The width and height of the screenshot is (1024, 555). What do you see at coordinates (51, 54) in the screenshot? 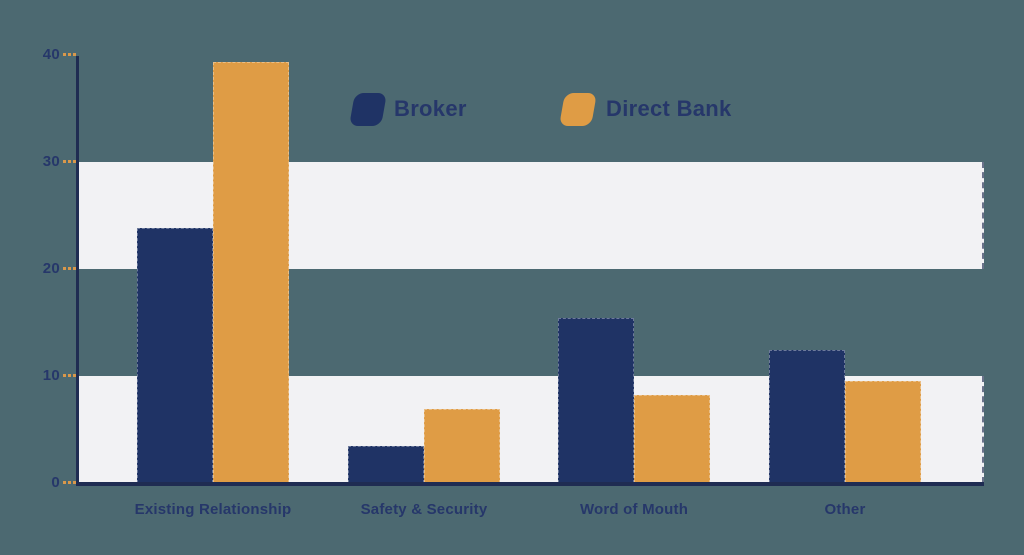
I see `y-tick-label-40: 40` at bounding box center [51, 54].